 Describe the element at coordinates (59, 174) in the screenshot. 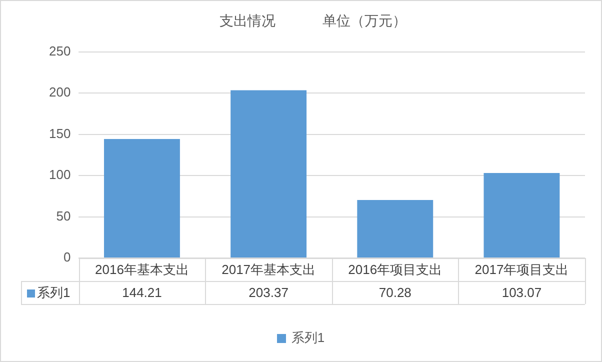

I see `y-tick-label: 100` at that location.